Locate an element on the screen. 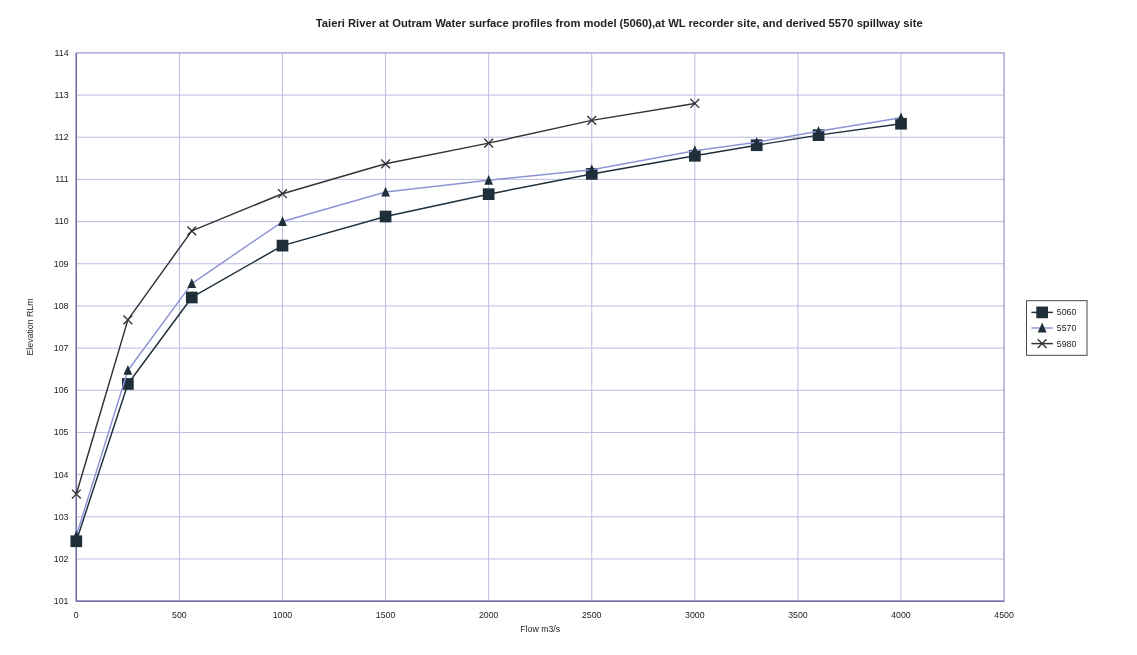 Image resolution: width=1137 pixels, height=655 pixels. y-axis-title: Elevation RLm is located at coordinates (30, 327).